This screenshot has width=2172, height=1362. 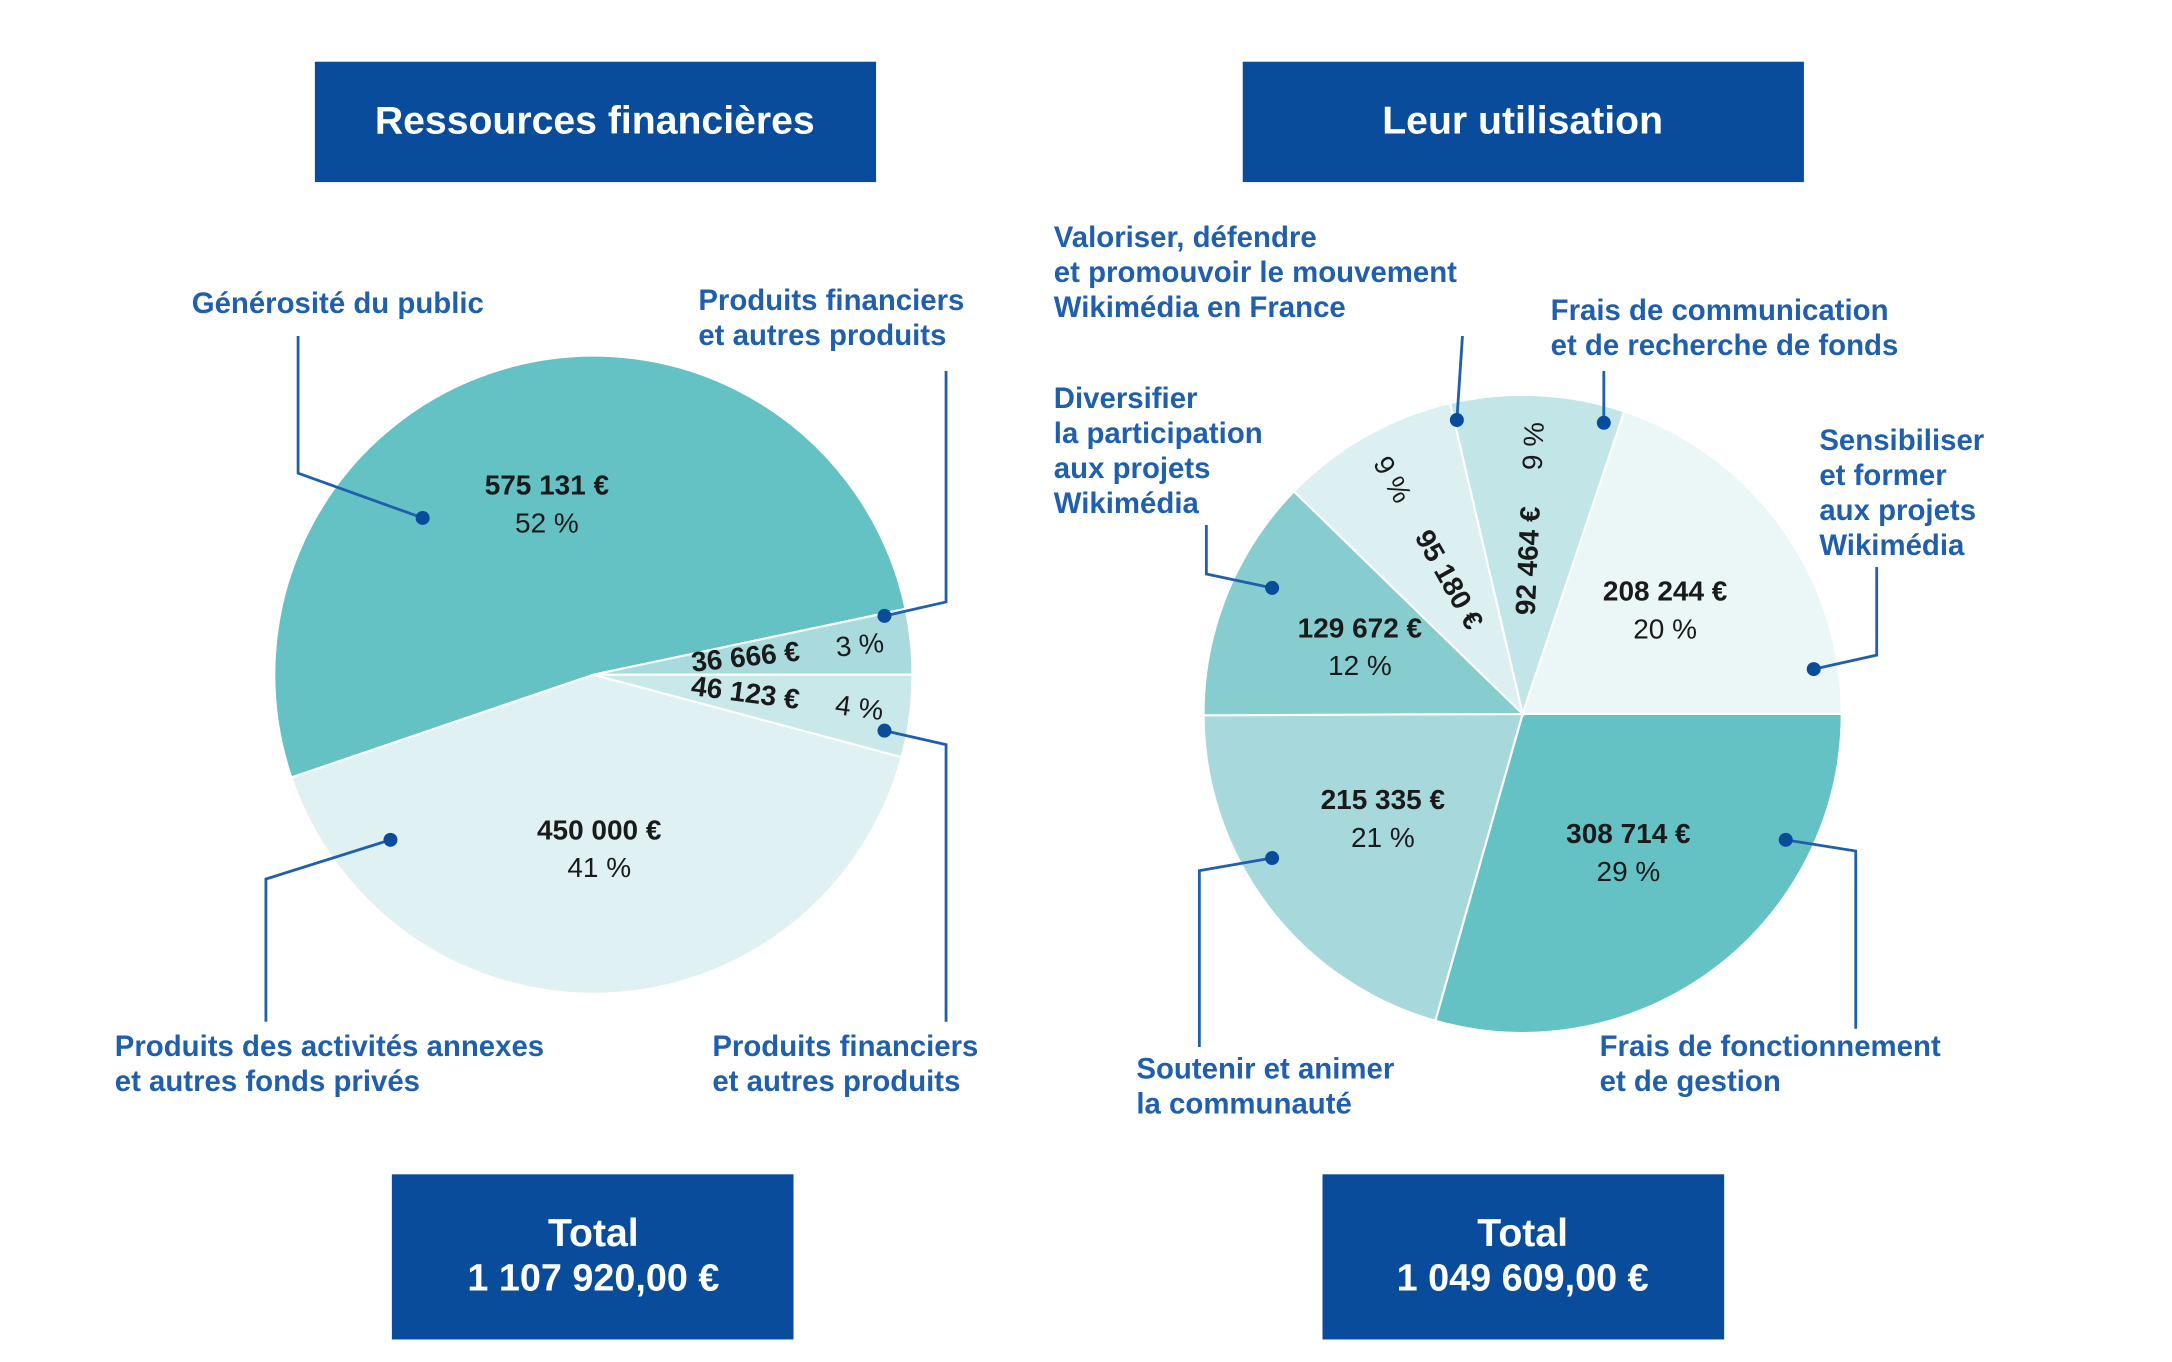 What do you see at coordinates (859, 707) in the screenshot?
I see `percent-label: 4 %` at bounding box center [859, 707].